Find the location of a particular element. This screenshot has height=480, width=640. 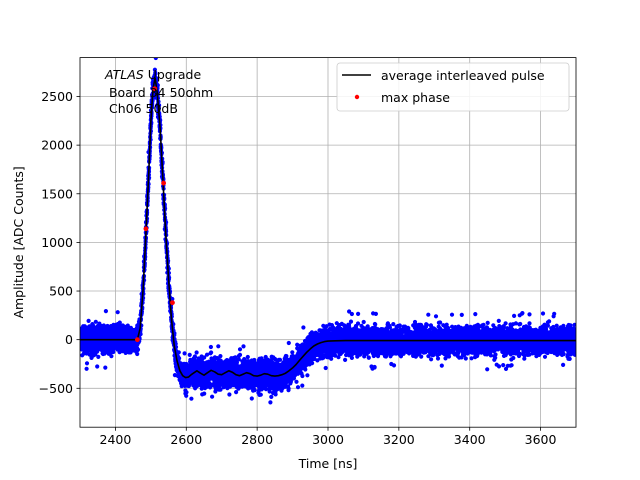

y-tick-label: −500 is located at coordinates (56, 388).